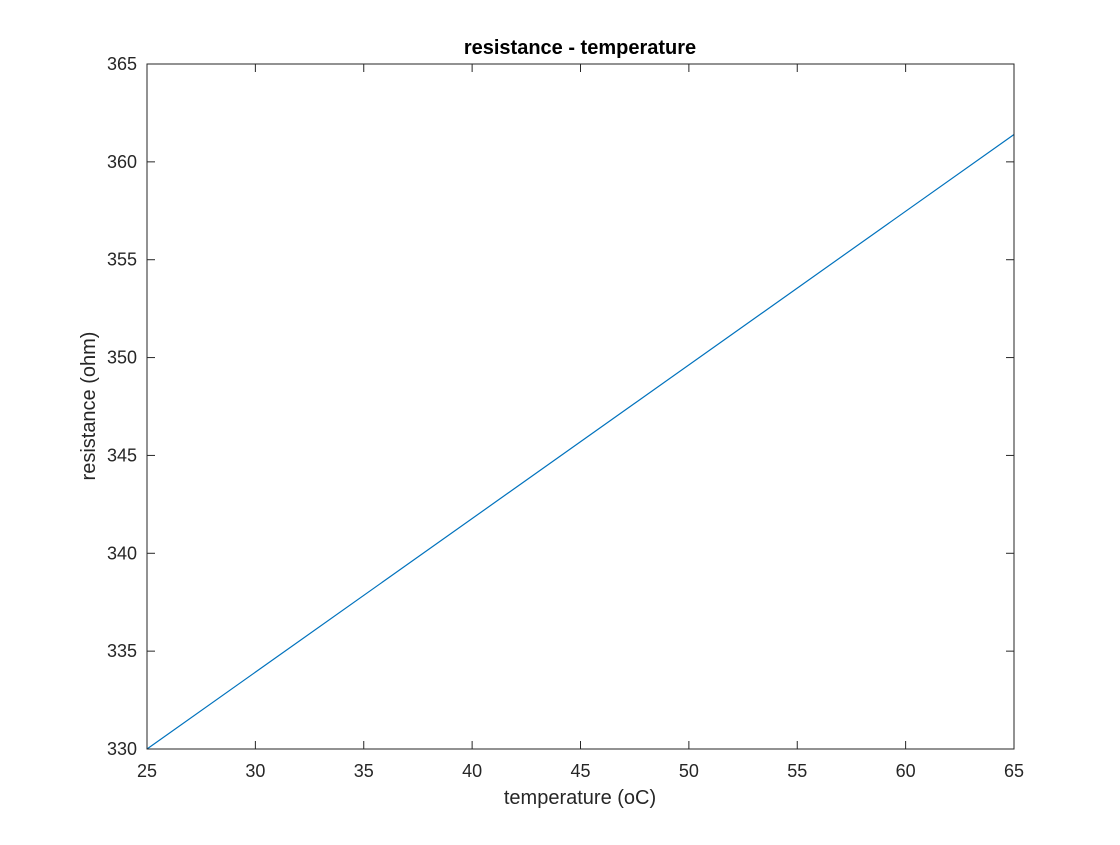  Describe the element at coordinates (122, 260) in the screenshot. I see `y-tick-label: 355` at that location.